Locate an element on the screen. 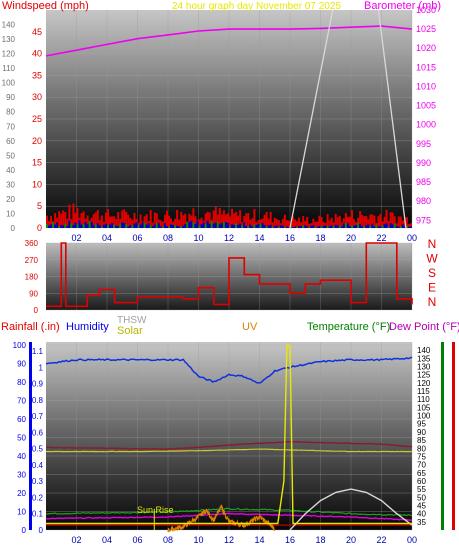 This screenshot has height=555, width=459. low-dewpoint-trace is located at coordinates (229, 517).